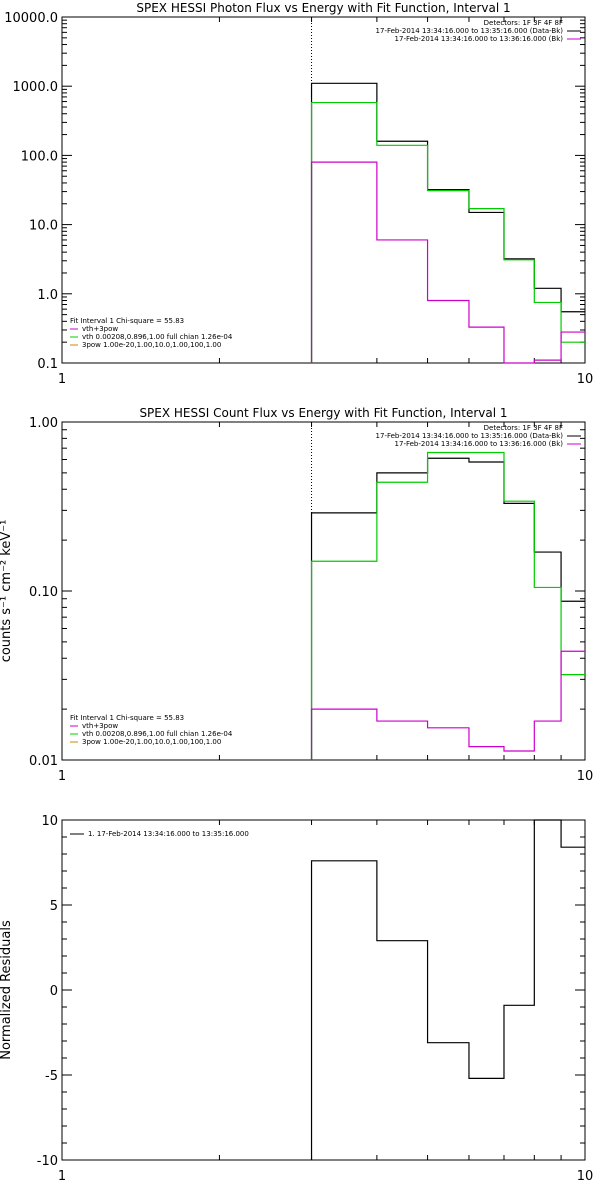 This screenshot has width=600, height=1200. Describe the element at coordinates (49, 821) in the screenshot. I see `y-tick-label: 10` at that location.